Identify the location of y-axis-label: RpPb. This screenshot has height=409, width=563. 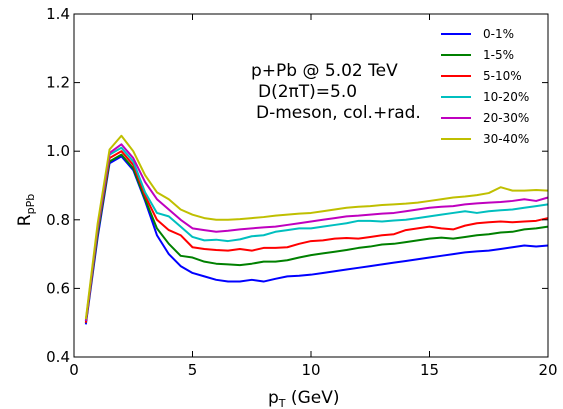
(26, 210).